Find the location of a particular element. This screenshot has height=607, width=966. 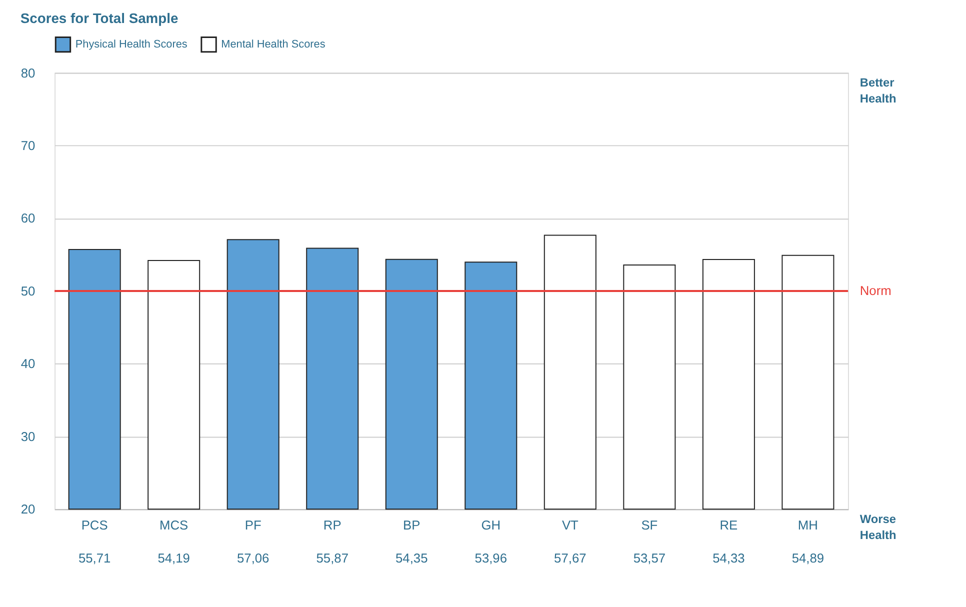

x-tick-label: MCS is located at coordinates (174, 525).